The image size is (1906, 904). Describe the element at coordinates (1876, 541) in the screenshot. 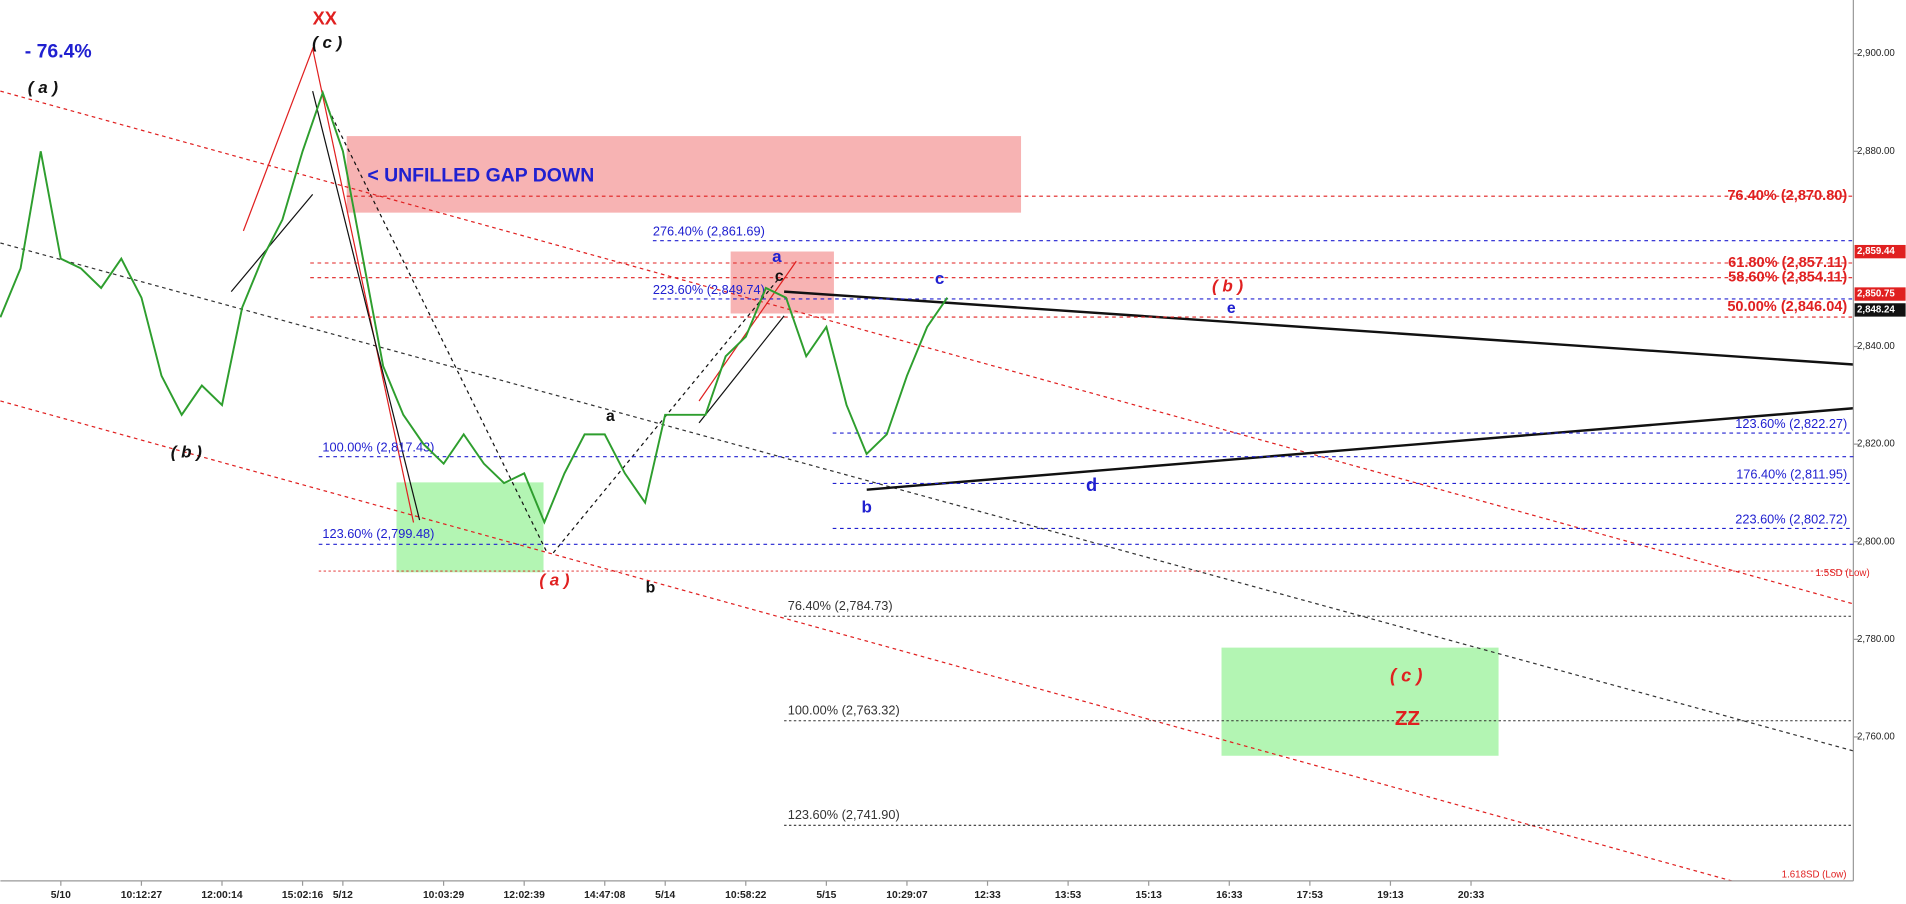

I see `y-tick-label: 2,800.00` at that location.